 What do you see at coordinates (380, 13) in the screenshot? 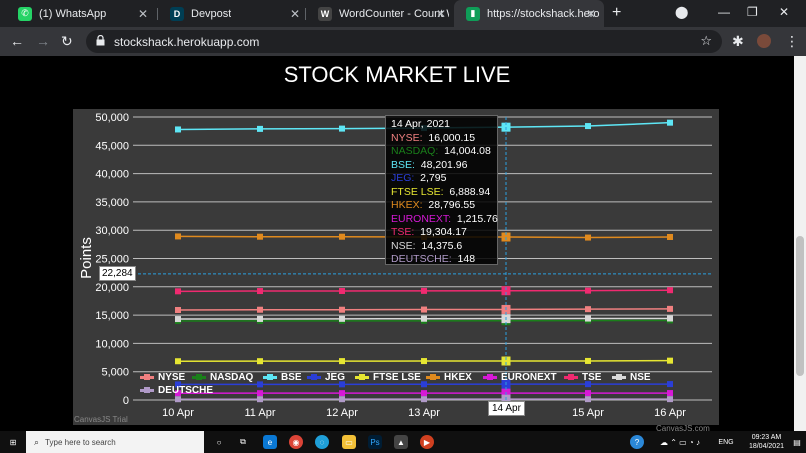
I see `tab-wordcounter: W WordCounter - Count W ✕` at bounding box center [380, 13].